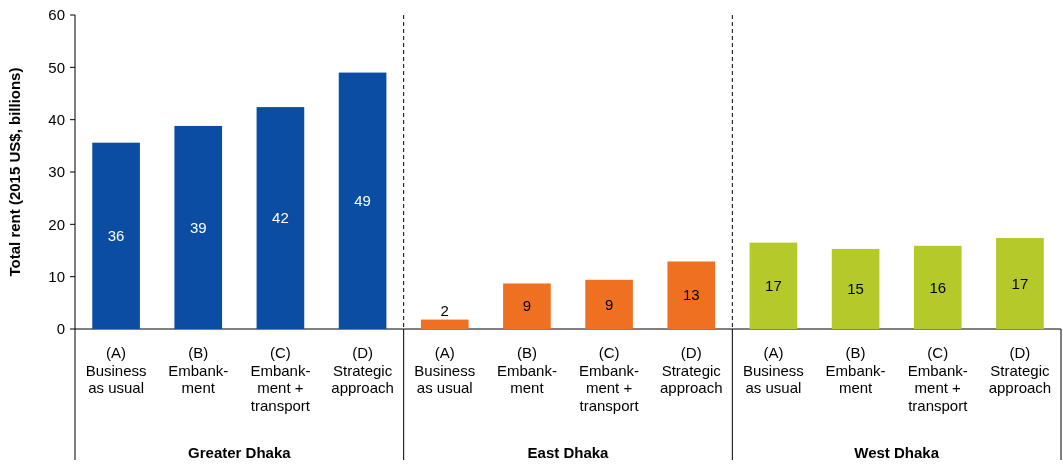 This screenshot has width=1063, height=466. Describe the element at coordinates (56, 67) in the screenshot. I see `y-tick-label: 50` at that location.